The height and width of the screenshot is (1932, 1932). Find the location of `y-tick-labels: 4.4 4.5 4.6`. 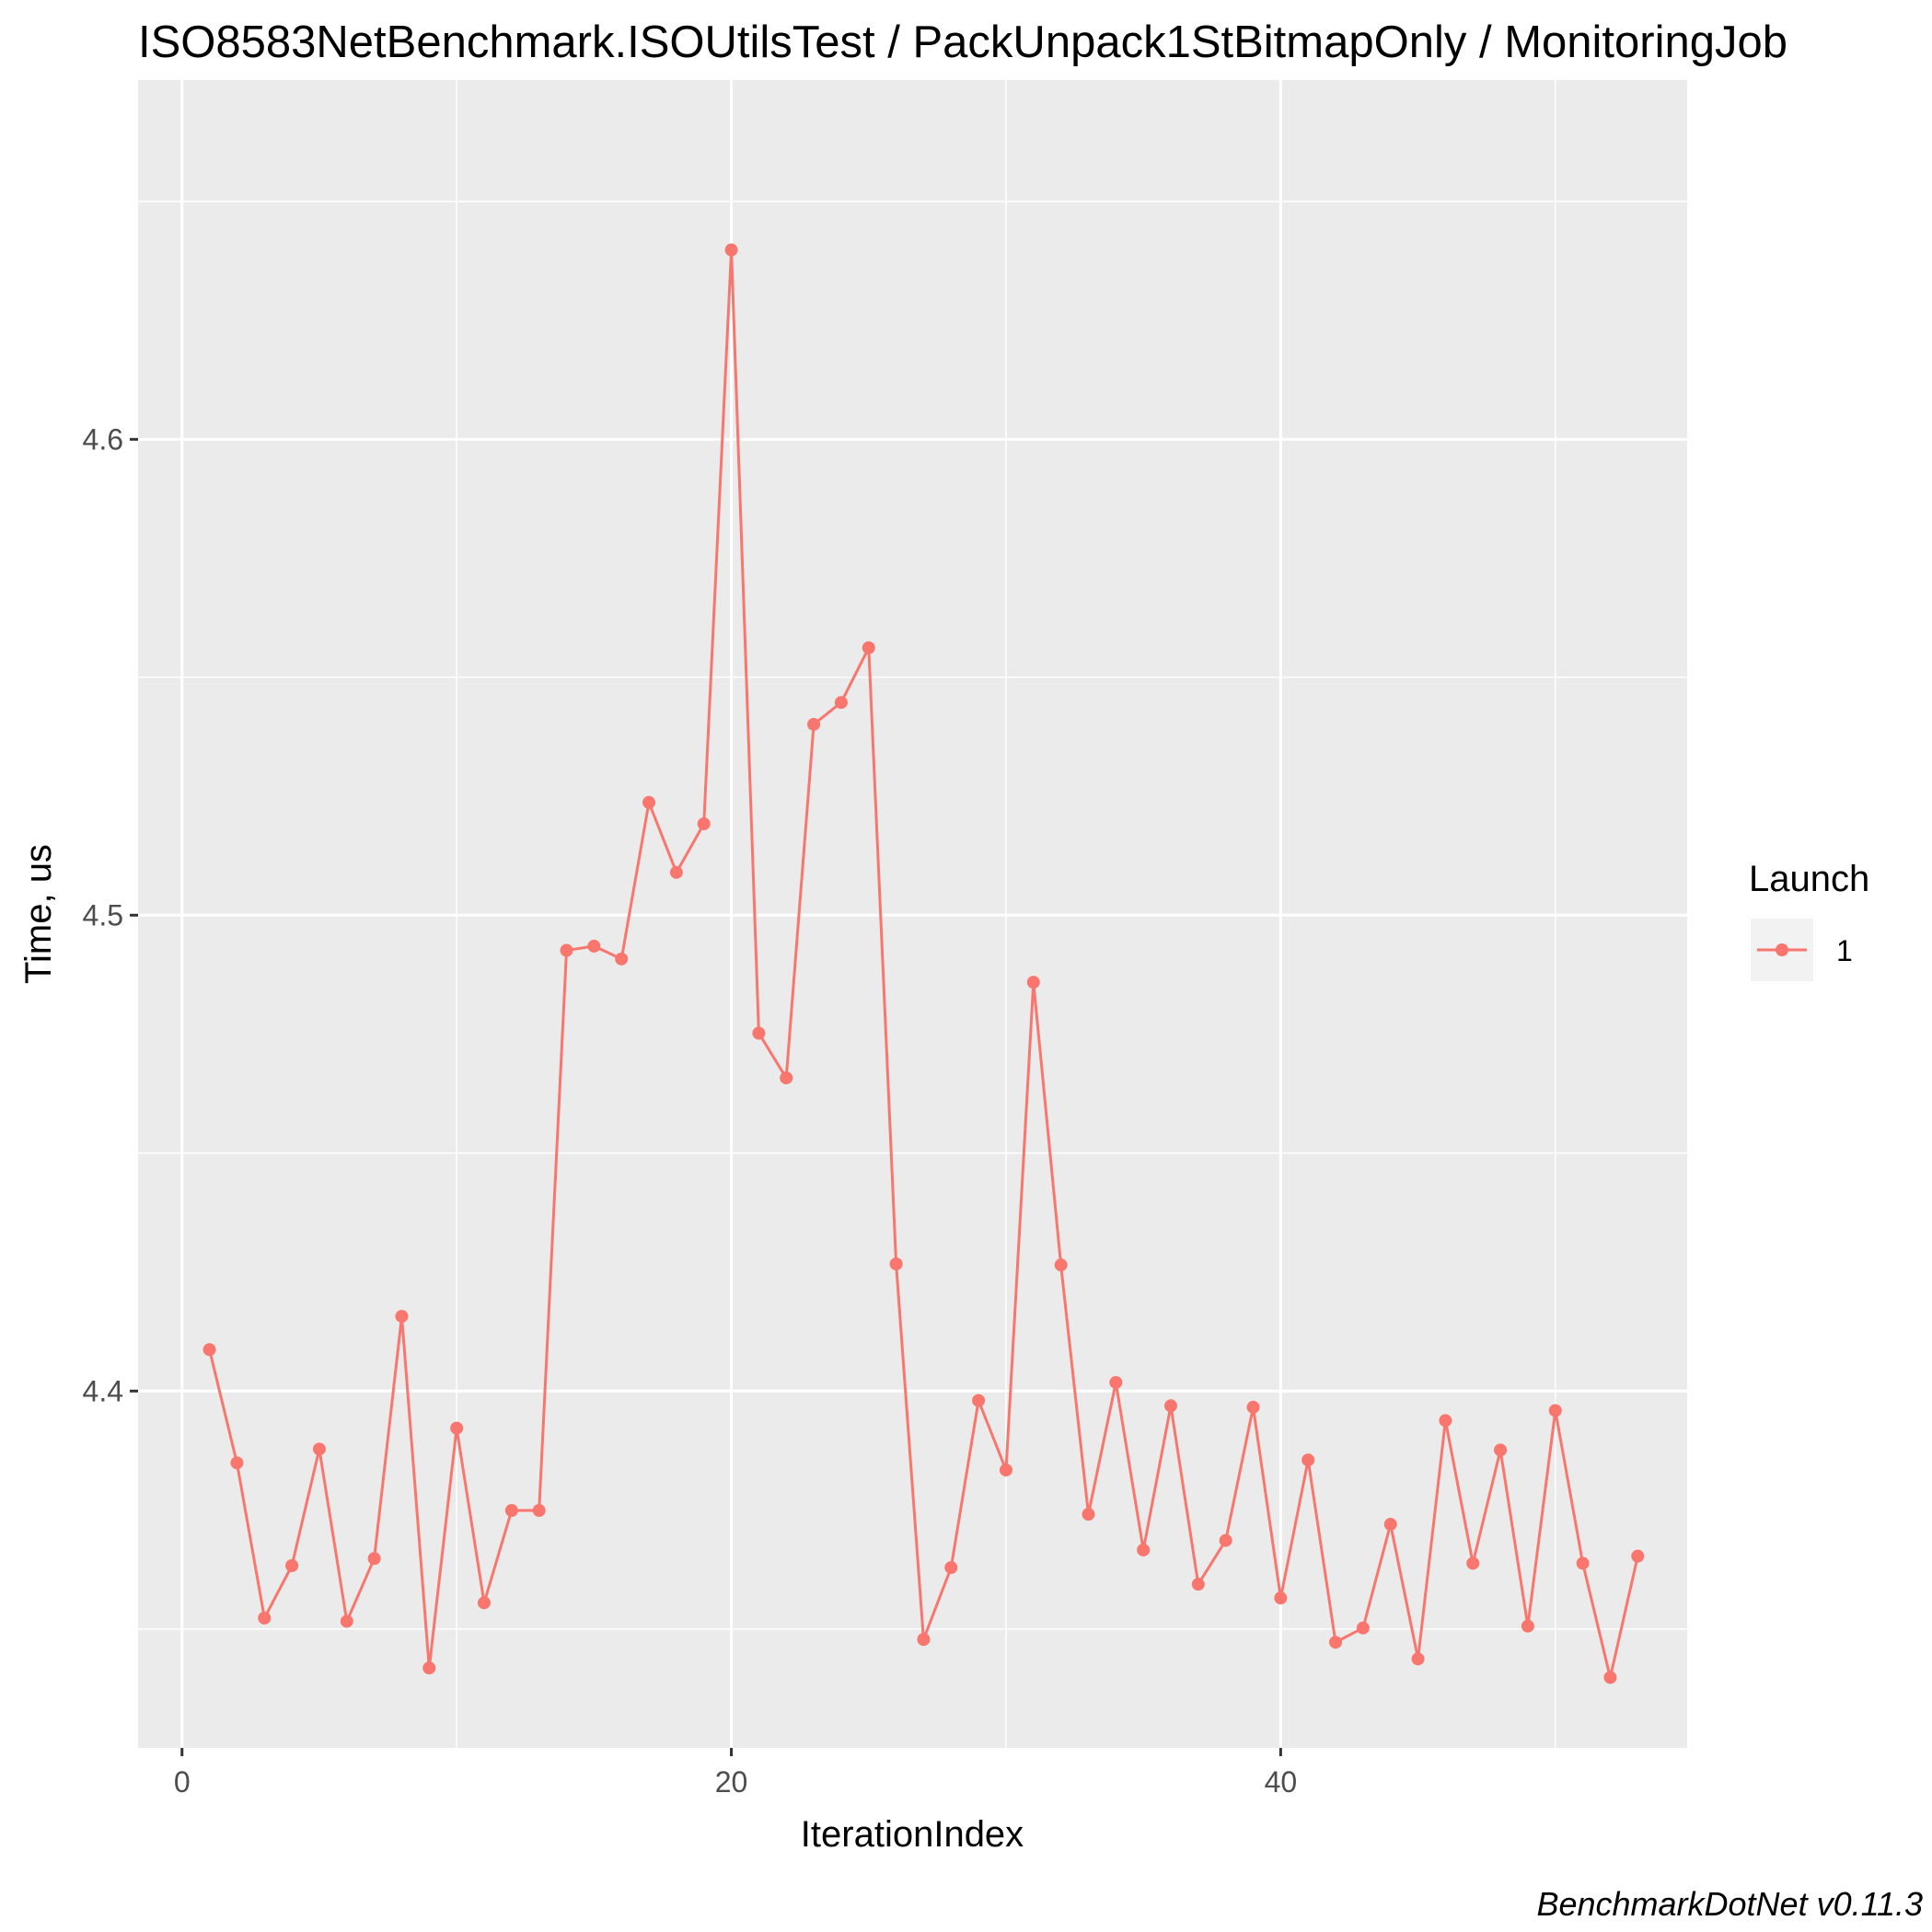

y-tick-labels: 4.4 4.5 4.6 is located at coordinates (103, 915).